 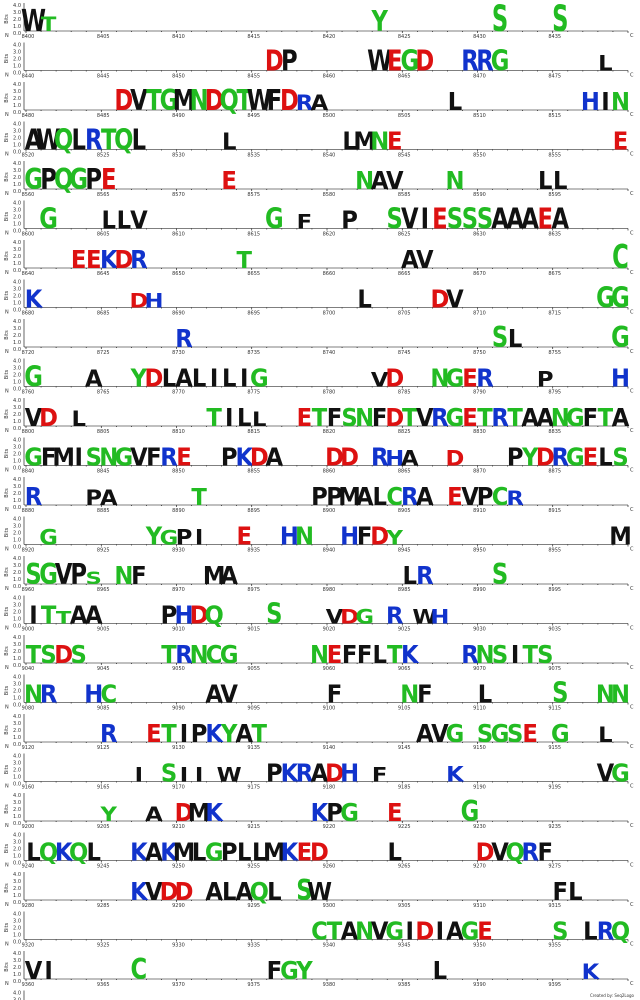 What do you see at coordinates (632, 826) in the screenshot?
I see `row-9200-c-label: C` at bounding box center [632, 826].